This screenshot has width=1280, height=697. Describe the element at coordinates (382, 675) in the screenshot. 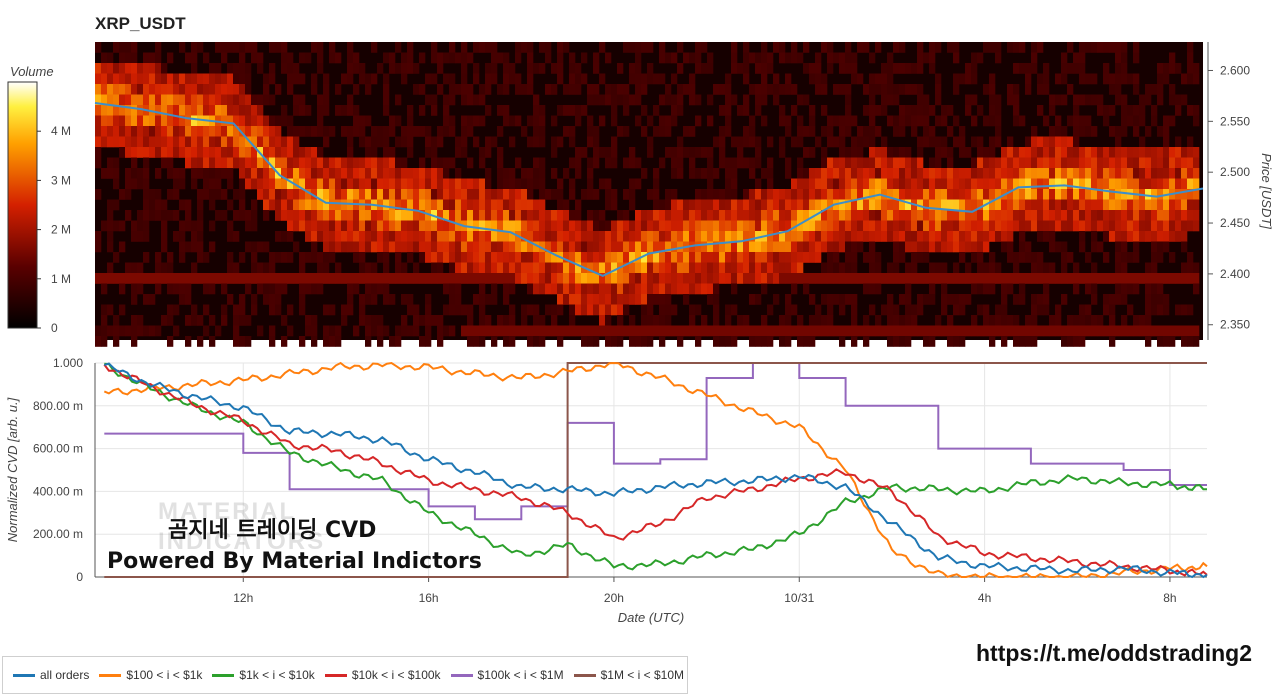

I see `legend-item: $10k < i < $100k` at that location.